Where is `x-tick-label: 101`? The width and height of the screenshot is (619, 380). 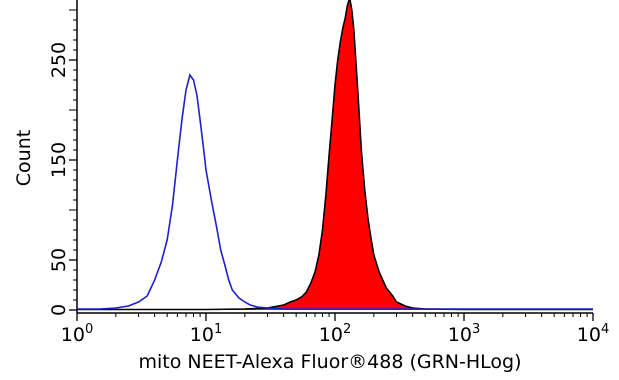 x-tick-label: 101 is located at coordinates (206, 334).